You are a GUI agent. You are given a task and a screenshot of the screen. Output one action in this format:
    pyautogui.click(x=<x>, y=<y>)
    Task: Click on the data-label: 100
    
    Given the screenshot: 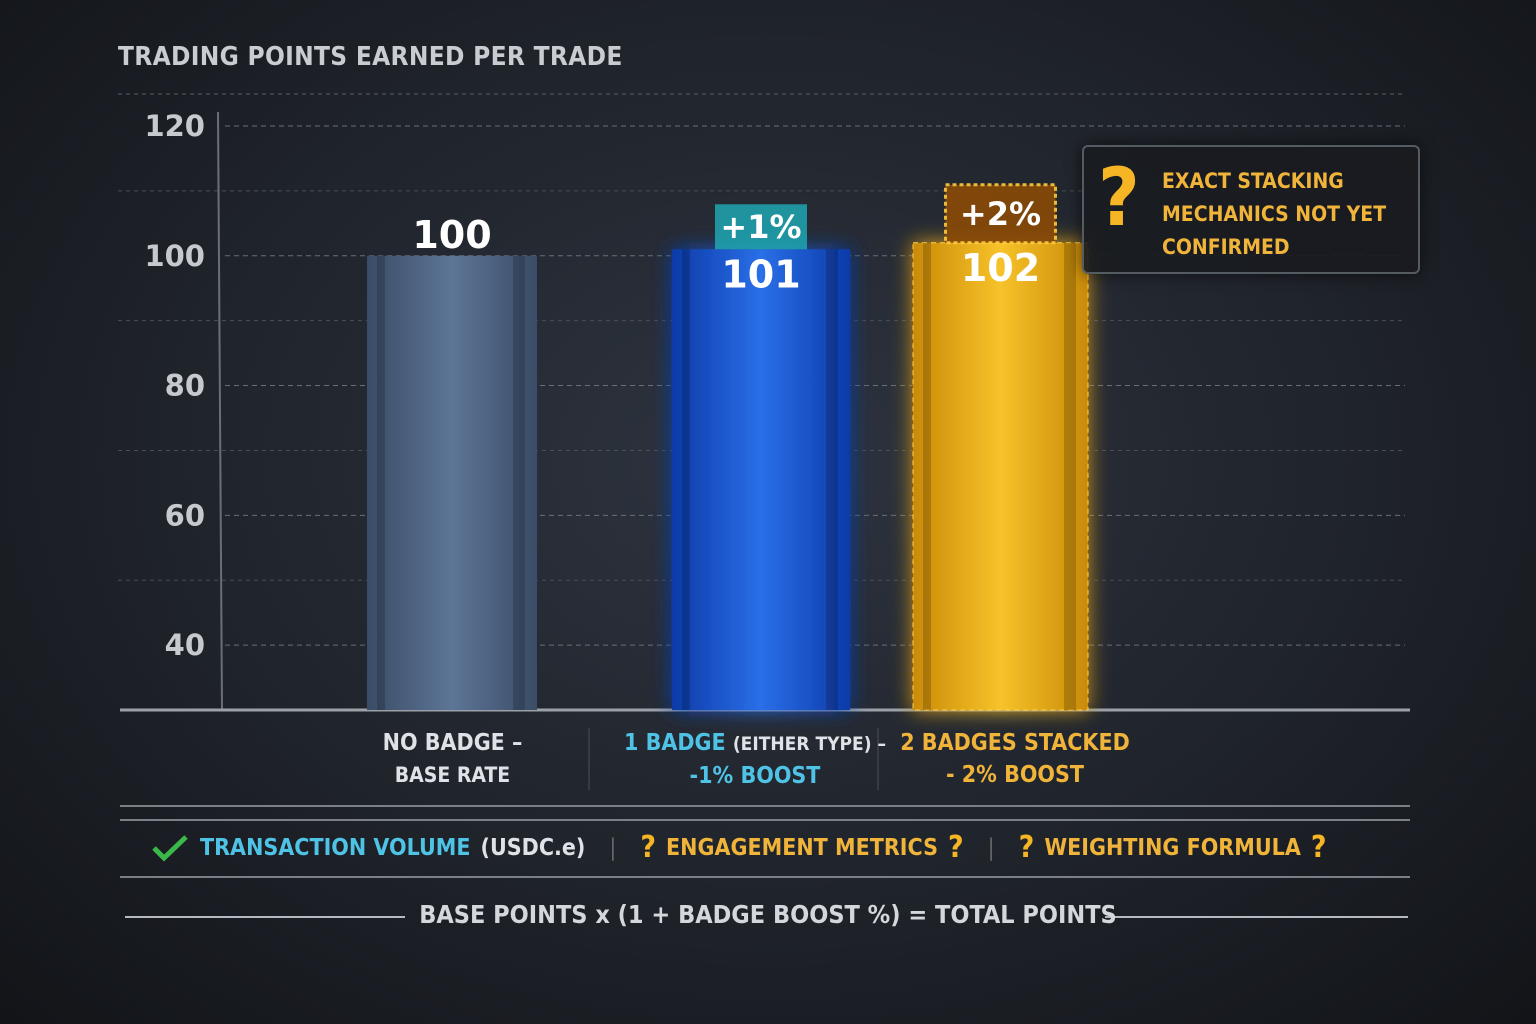 What is the action you would take?
    pyautogui.click(x=451, y=235)
    